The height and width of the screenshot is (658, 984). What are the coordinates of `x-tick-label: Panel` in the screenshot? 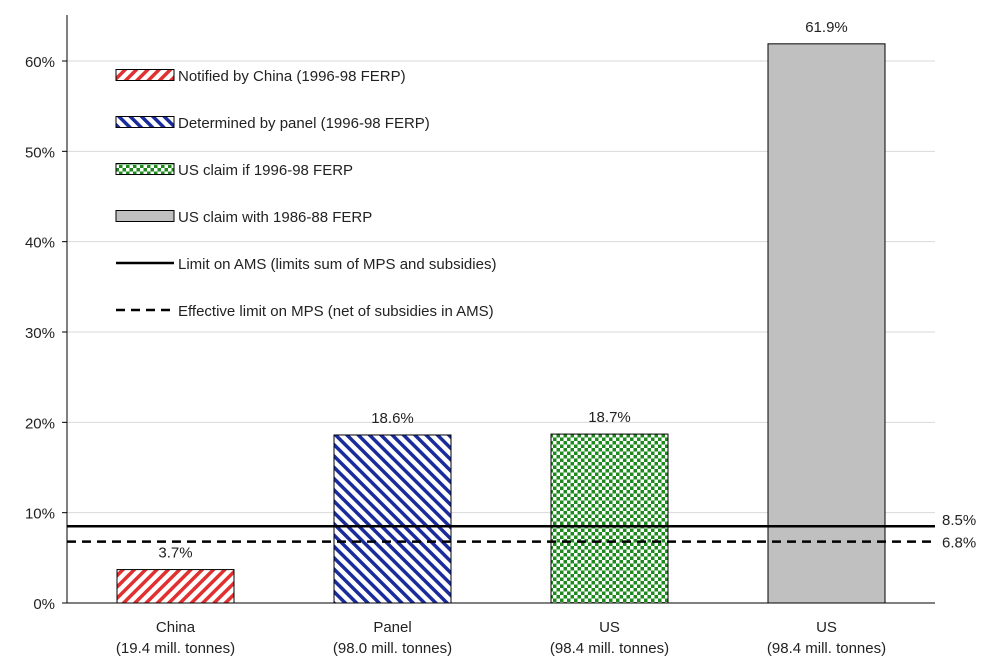 It's located at (392, 627).